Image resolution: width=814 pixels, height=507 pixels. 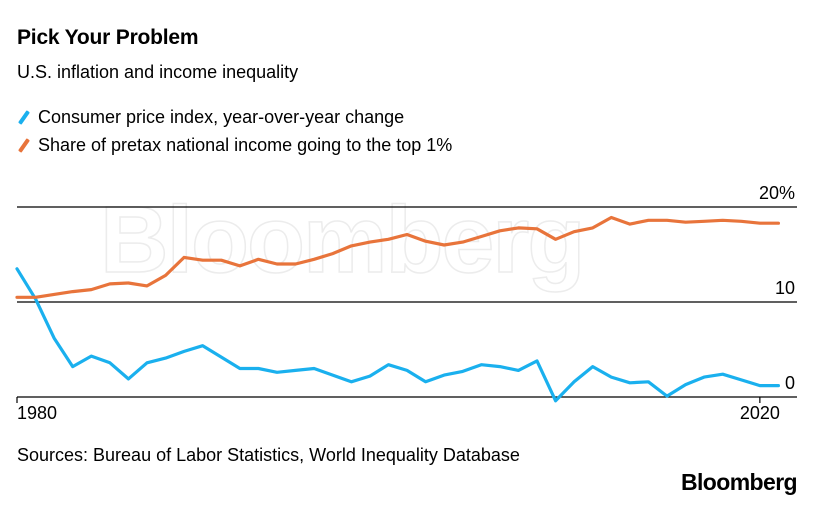 I want to click on y-tick-label: 10, so click(x=785, y=288).